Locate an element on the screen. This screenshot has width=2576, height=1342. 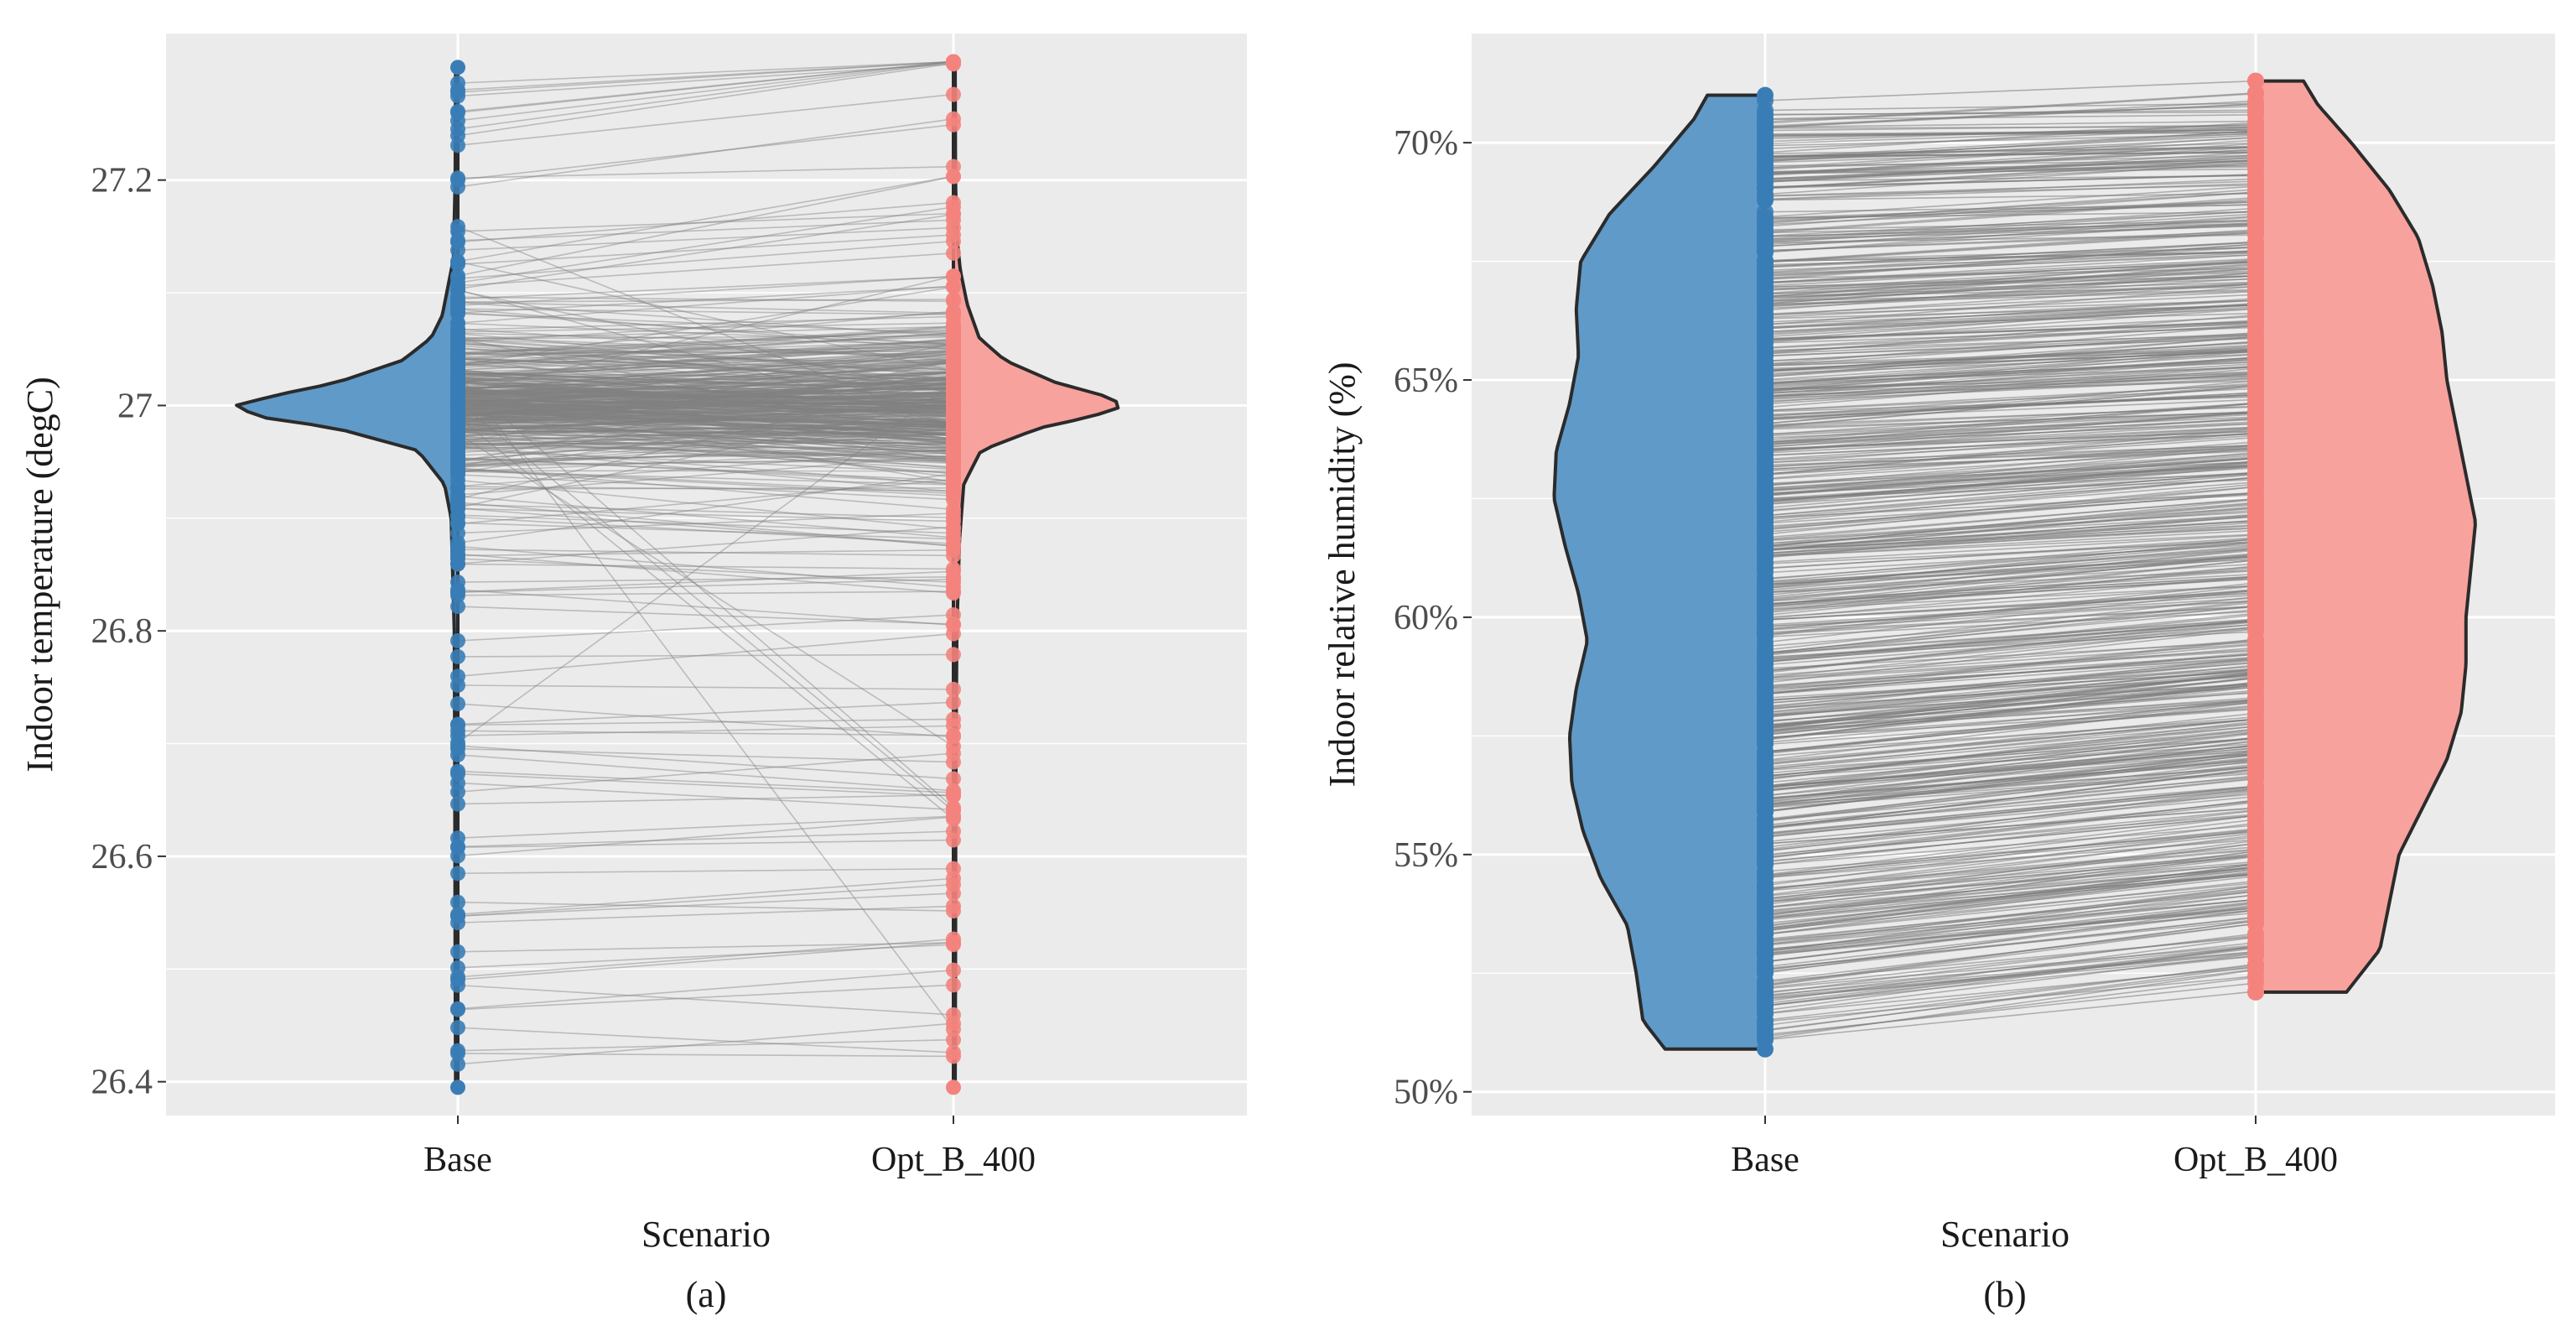
y-tick-label: 60% is located at coordinates (1426, 618).